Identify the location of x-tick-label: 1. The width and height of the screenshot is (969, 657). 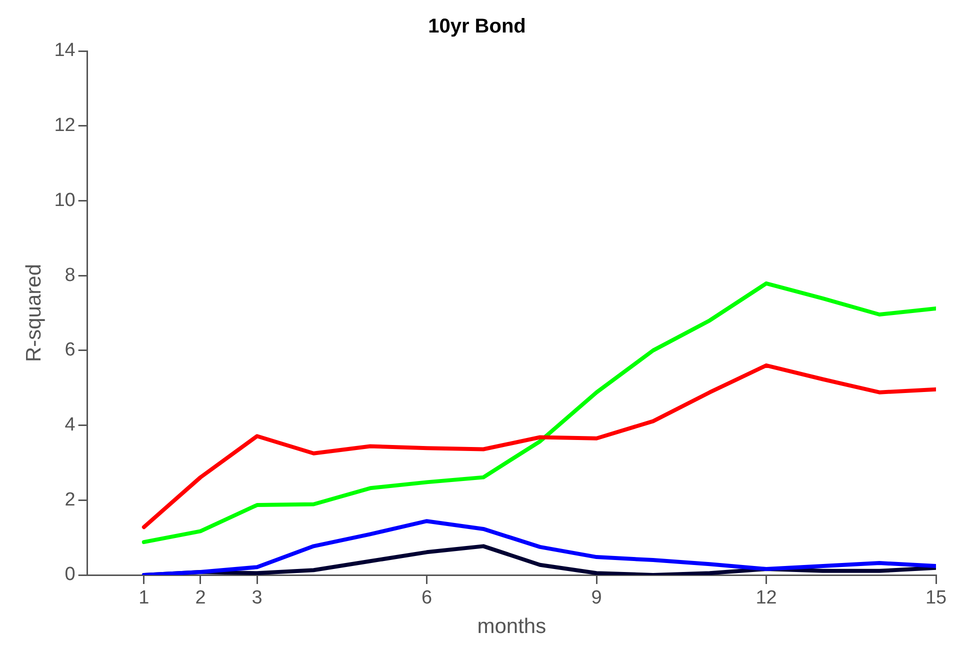
(144, 598).